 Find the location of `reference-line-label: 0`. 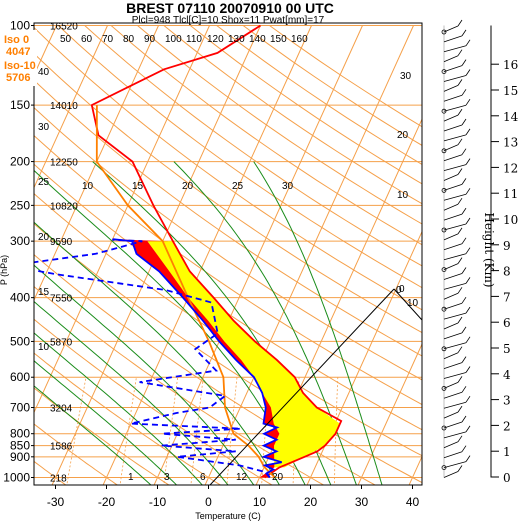

reference-line-label: 0 is located at coordinates (399, 290).